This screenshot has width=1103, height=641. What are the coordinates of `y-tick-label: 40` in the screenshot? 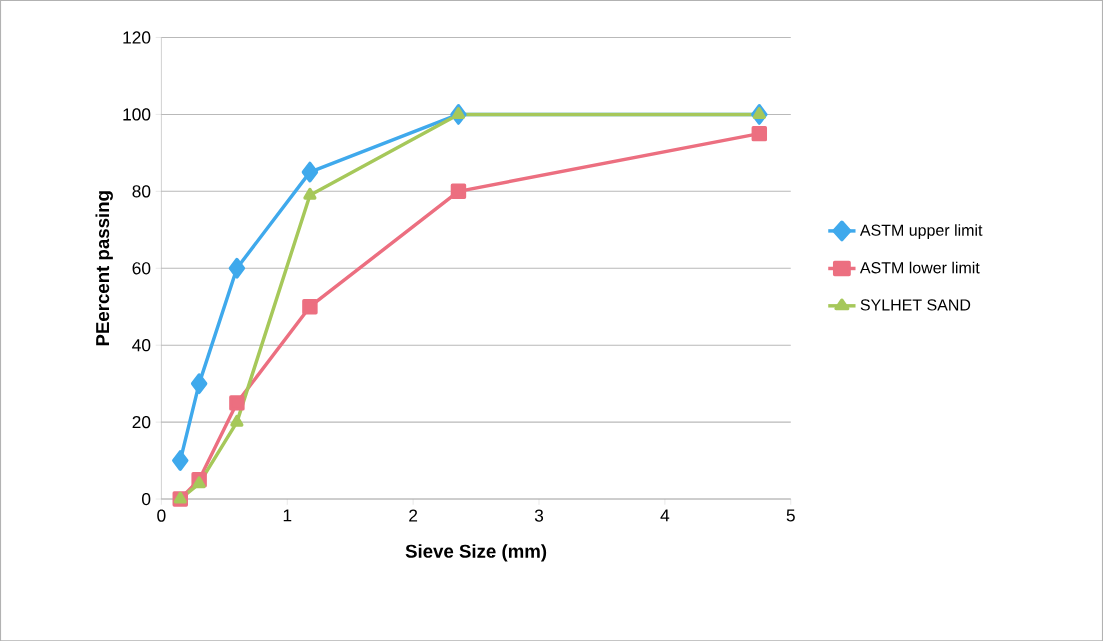 It's located at (141, 345).